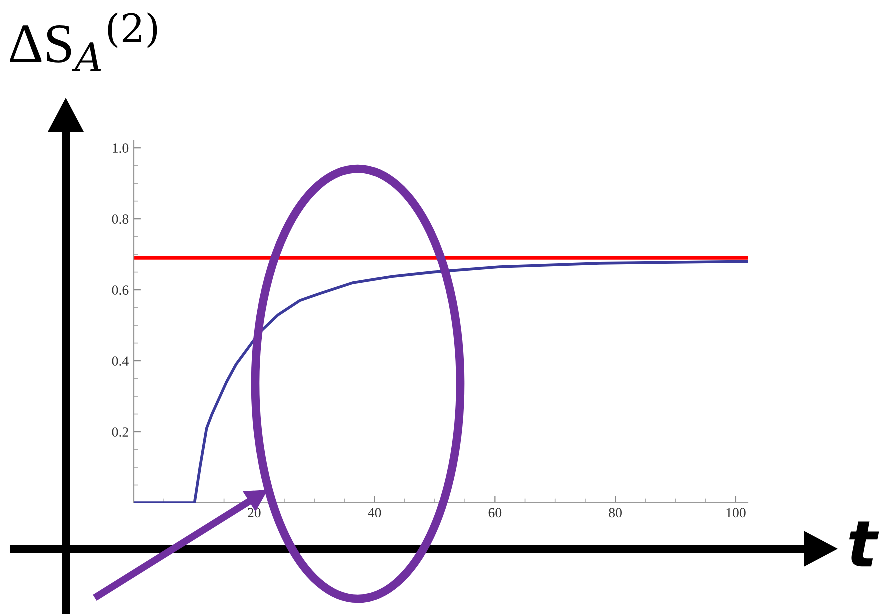 The image size is (881, 614). What do you see at coordinates (375, 513) in the screenshot?
I see `x-tick-label: 40` at bounding box center [375, 513].